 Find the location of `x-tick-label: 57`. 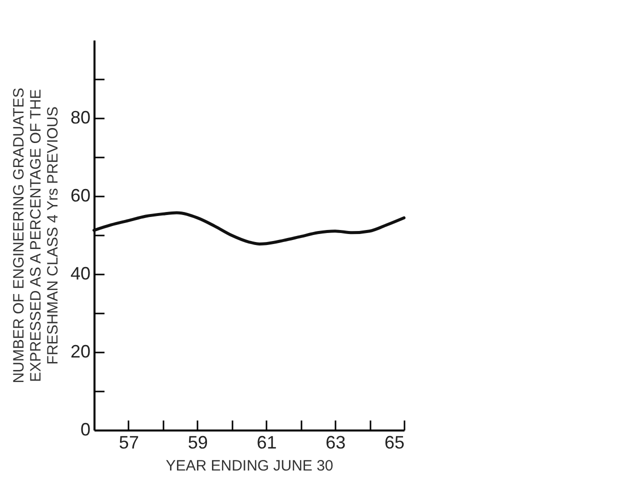

x-tick-label: 57 is located at coordinates (128, 442).